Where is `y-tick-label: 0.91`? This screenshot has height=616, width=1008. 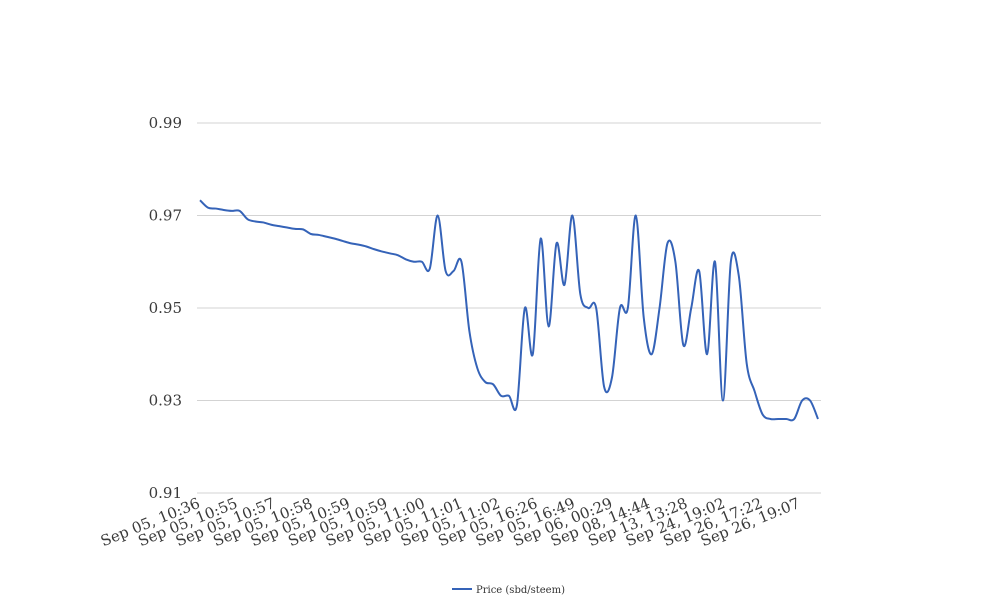 y-tick-label: 0.91 is located at coordinates (165, 493).